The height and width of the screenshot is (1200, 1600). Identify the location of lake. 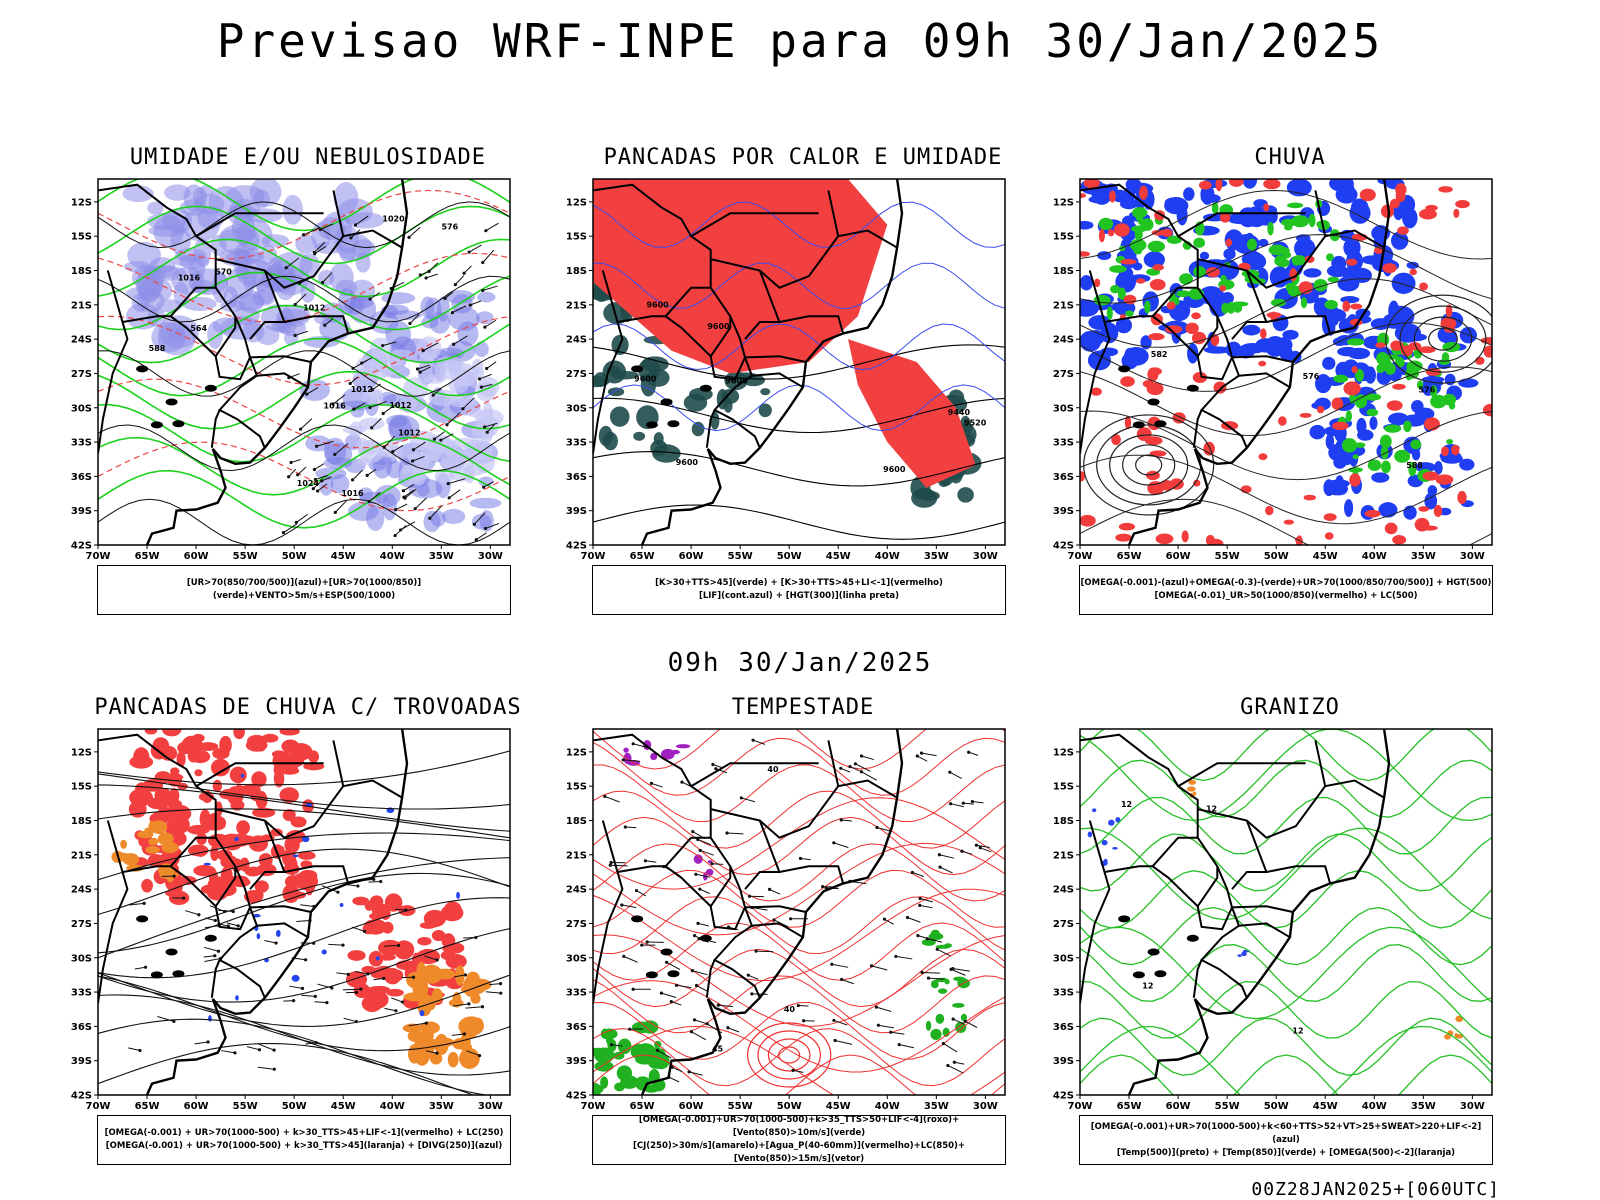
(142, 919).